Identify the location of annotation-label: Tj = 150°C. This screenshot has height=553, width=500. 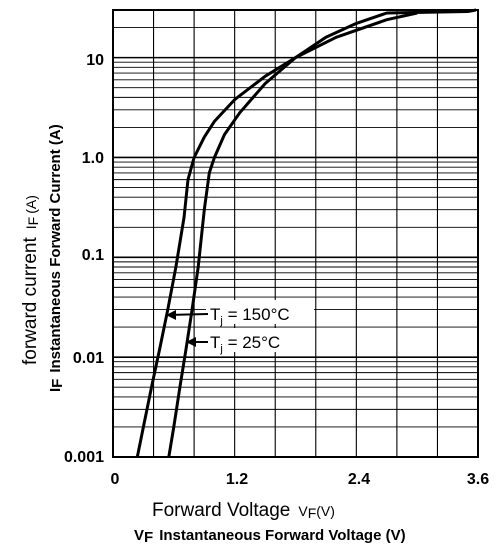
(250, 316).